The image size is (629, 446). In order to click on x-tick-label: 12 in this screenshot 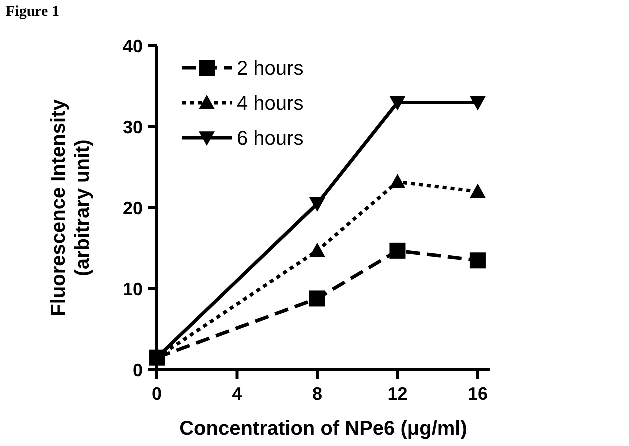, I will do `click(398, 394)`.